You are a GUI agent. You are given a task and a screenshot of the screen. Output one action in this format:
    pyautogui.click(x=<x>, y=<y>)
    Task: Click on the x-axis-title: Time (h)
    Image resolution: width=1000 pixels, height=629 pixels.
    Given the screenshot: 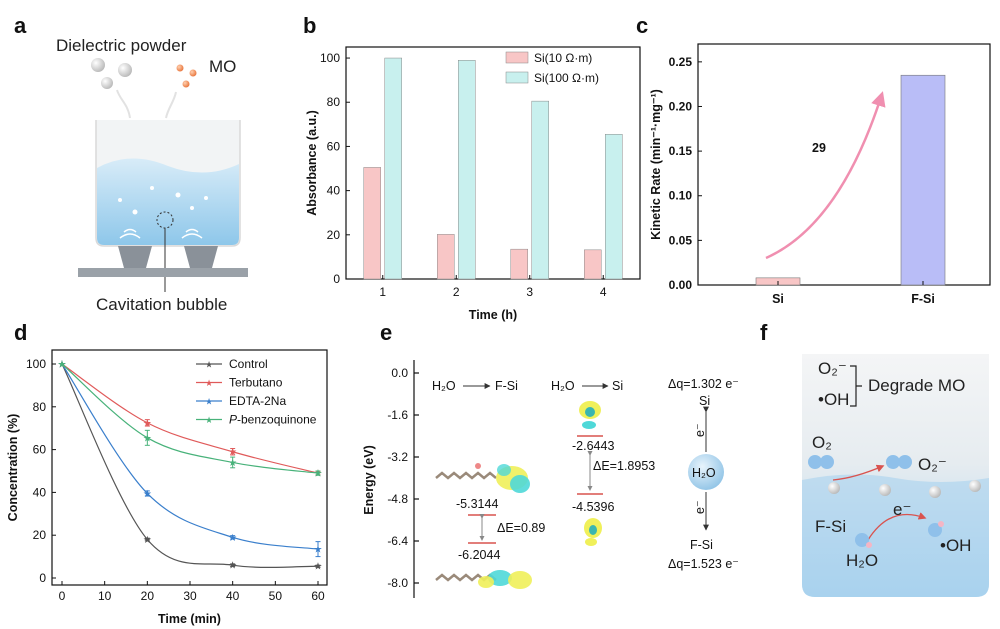 What is the action you would take?
    pyautogui.click(x=493, y=315)
    